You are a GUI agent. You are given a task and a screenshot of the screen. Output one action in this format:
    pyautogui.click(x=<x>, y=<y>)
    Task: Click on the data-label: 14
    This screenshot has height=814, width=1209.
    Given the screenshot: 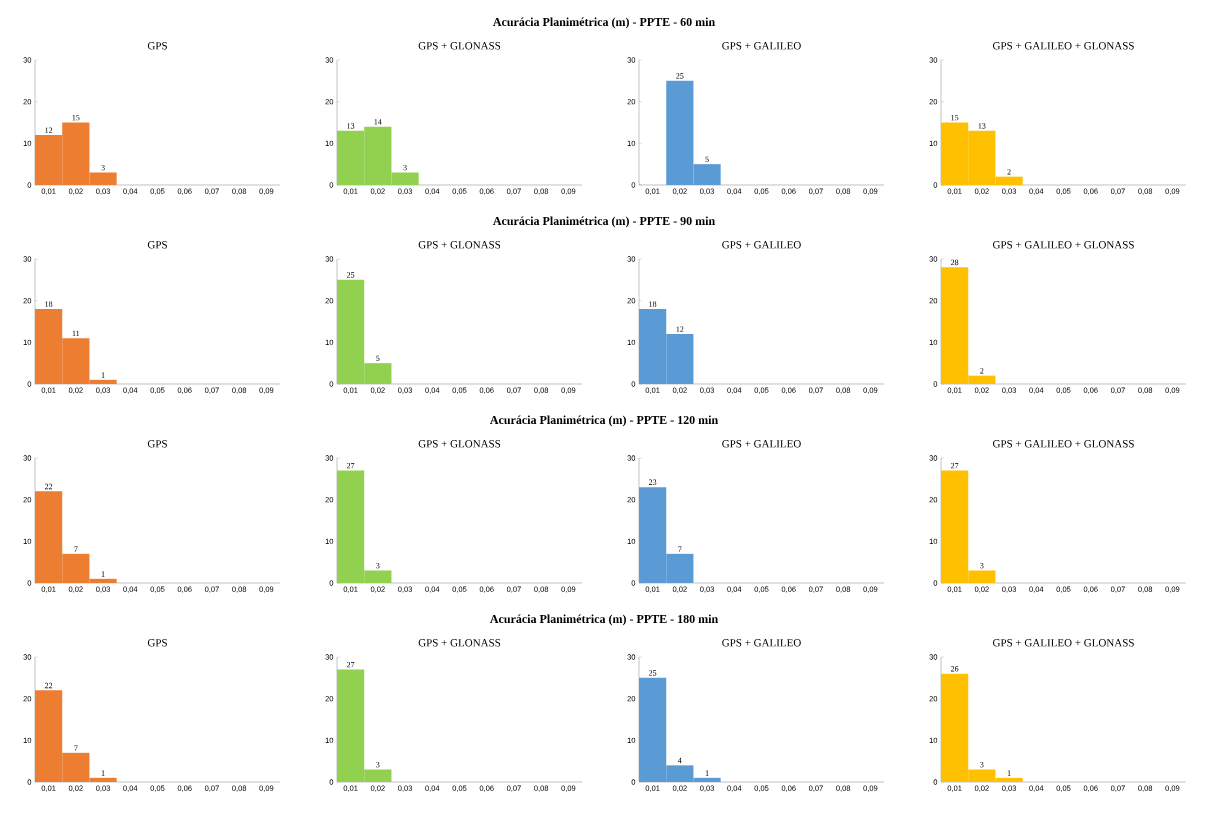 What is the action you would take?
    pyautogui.click(x=378, y=122)
    